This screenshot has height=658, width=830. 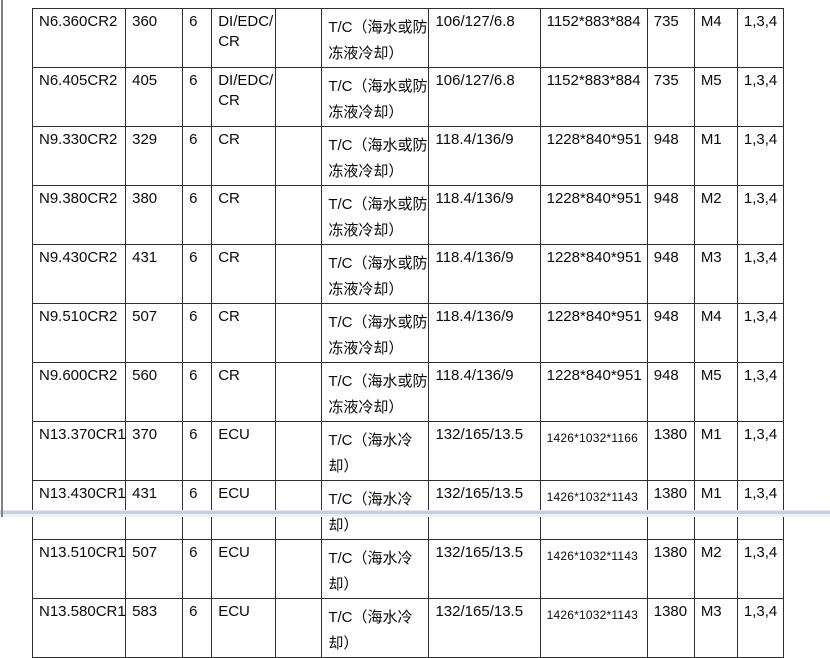 What do you see at coordinates (715, 392) in the screenshot?
I see `cell-r6-c9: M5` at bounding box center [715, 392].